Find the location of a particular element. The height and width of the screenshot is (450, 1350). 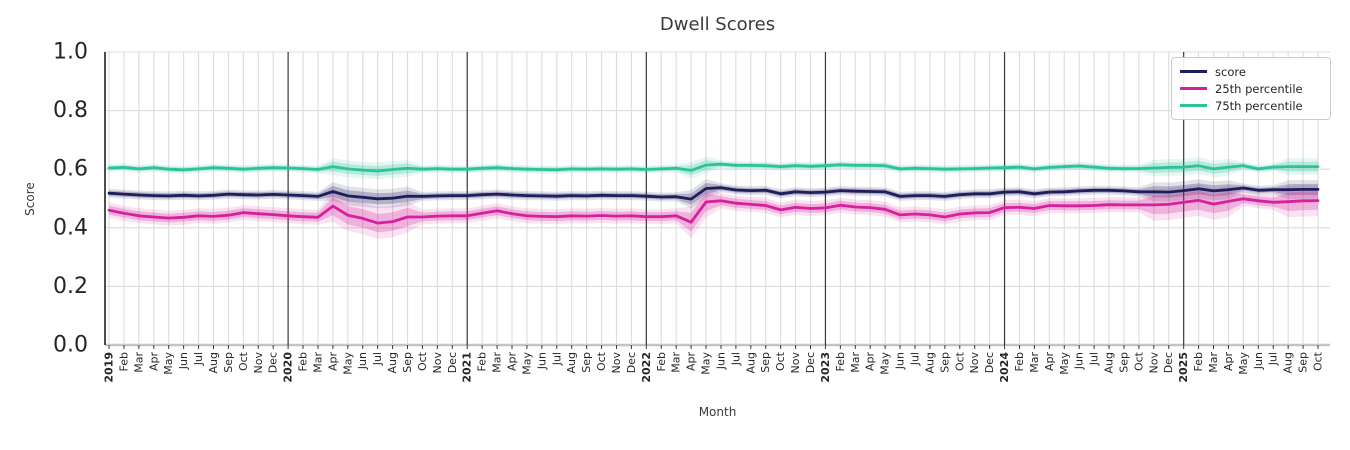

series-band-75th-percentile is located at coordinates (713, 168).